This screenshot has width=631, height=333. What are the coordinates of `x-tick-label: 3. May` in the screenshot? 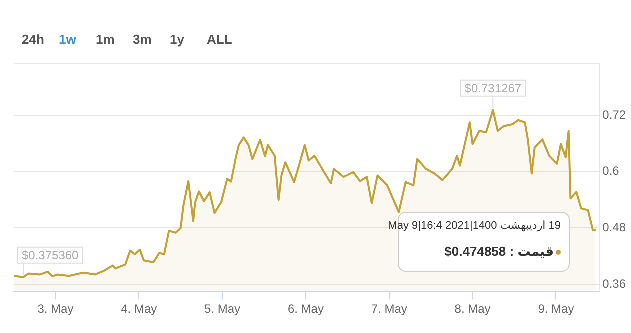 It's located at (56, 309).